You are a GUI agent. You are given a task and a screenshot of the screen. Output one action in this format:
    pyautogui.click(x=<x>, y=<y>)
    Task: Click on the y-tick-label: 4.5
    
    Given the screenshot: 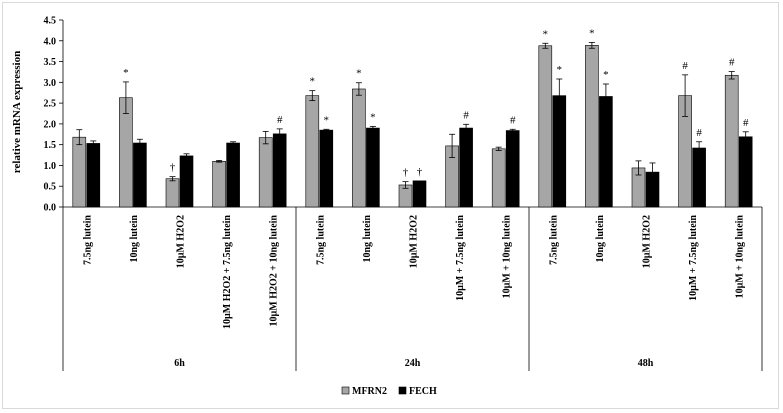 What is the action you would take?
    pyautogui.click(x=50, y=21)
    